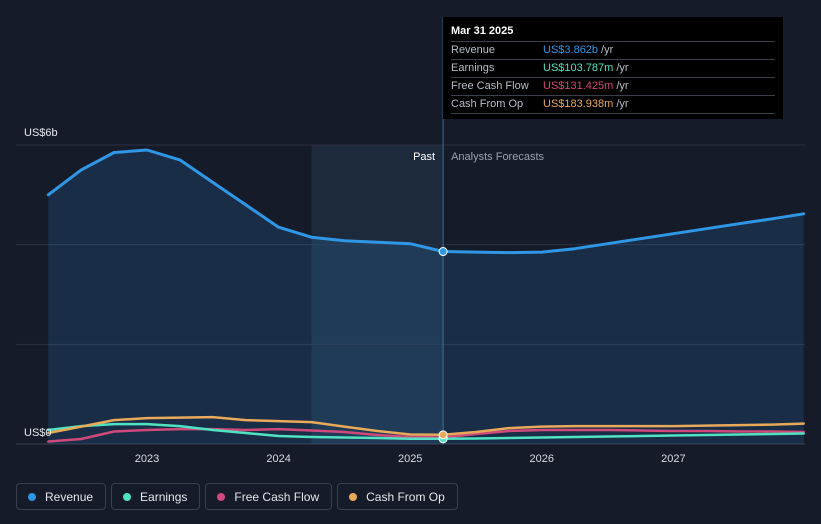  I want to click on tooltip-row-cash-from-op: Cash From Op US$183.938m /yr, so click(613, 105).